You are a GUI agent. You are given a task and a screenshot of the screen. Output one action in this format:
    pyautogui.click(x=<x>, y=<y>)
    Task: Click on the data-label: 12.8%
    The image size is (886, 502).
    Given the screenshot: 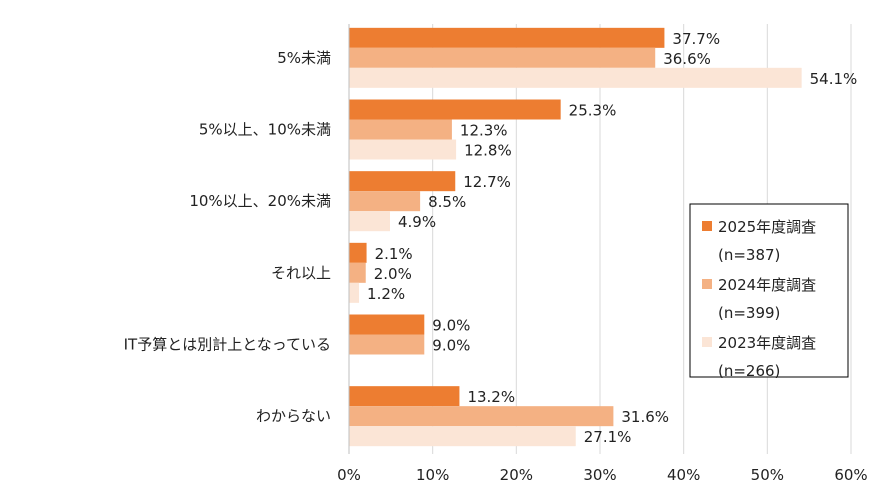 What is the action you would take?
    pyautogui.click(x=488, y=151)
    